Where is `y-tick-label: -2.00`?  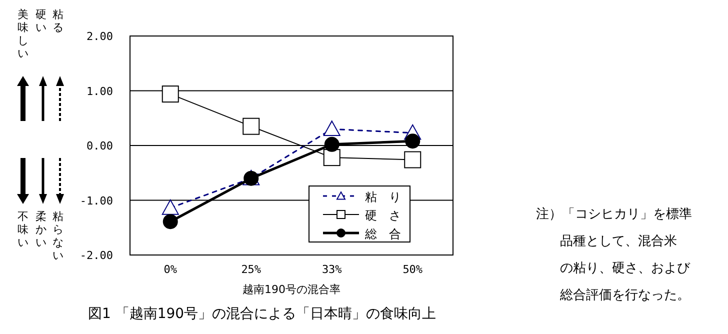 y-tick-label: -2.00 is located at coordinates (96, 255).